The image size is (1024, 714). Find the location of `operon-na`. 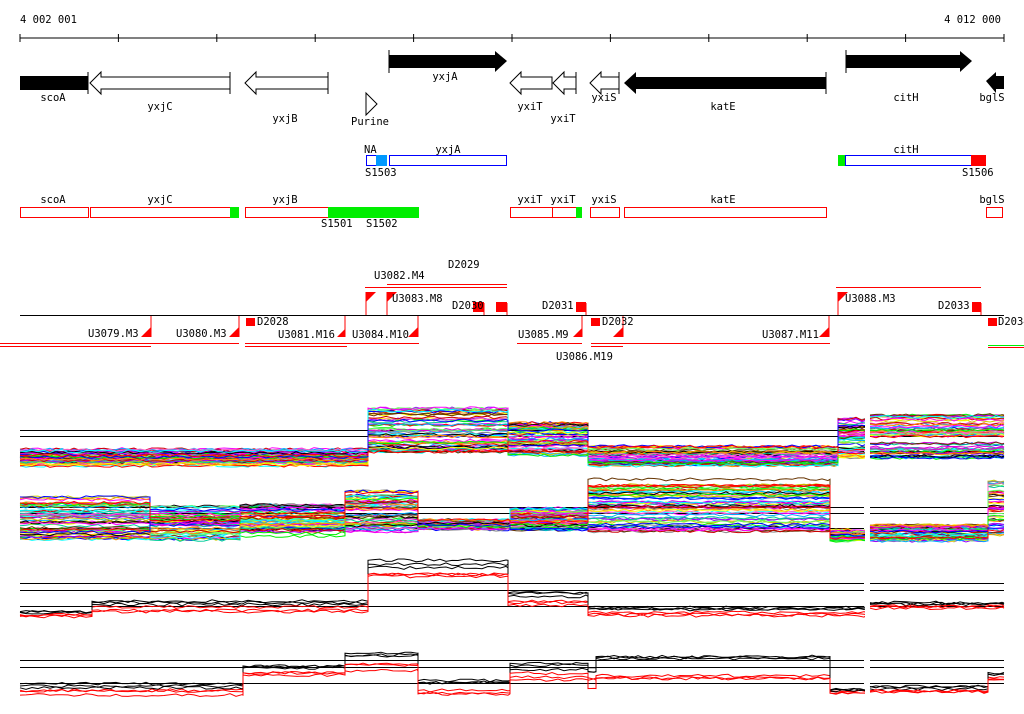

operon-na is located at coordinates (377, 160).